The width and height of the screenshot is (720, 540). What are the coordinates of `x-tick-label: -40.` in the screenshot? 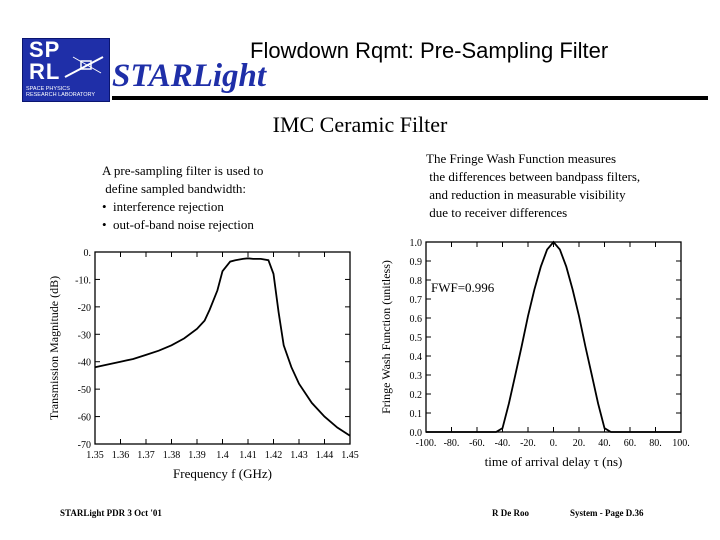 It's located at (503, 443).